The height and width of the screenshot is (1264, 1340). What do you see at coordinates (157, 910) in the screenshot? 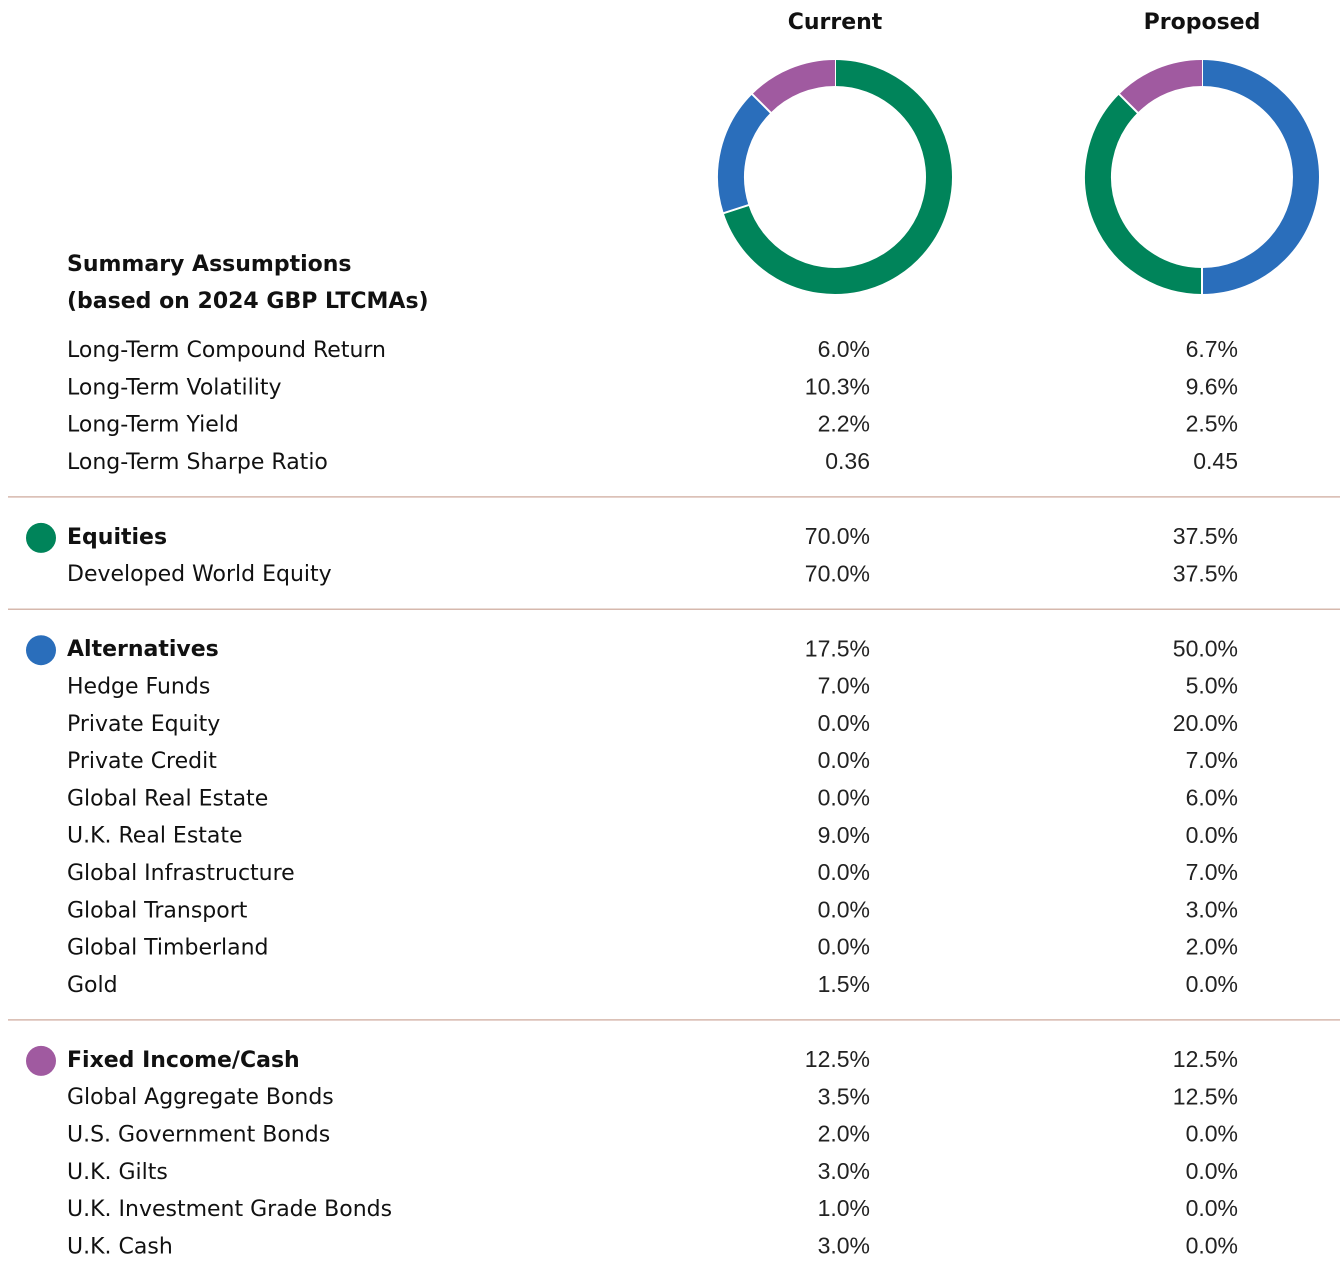
I see `asset-label: Global Transport` at bounding box center [157, 910].